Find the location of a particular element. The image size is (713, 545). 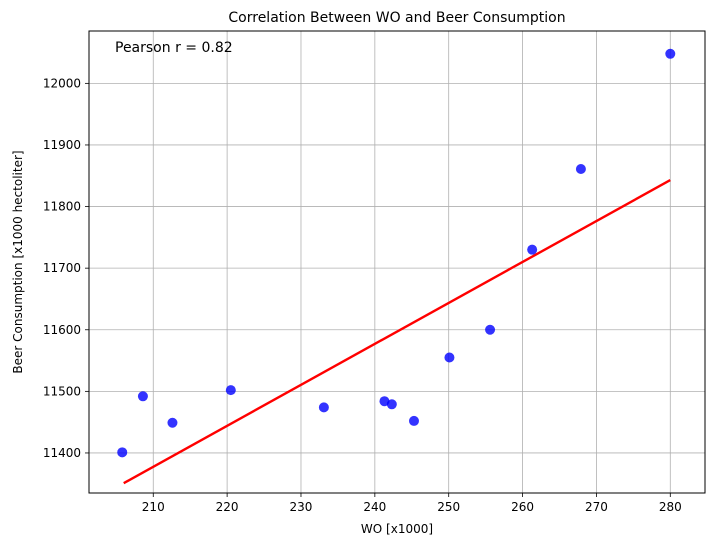

y-tick-label: 11400 is located at coordinates (62, 453).